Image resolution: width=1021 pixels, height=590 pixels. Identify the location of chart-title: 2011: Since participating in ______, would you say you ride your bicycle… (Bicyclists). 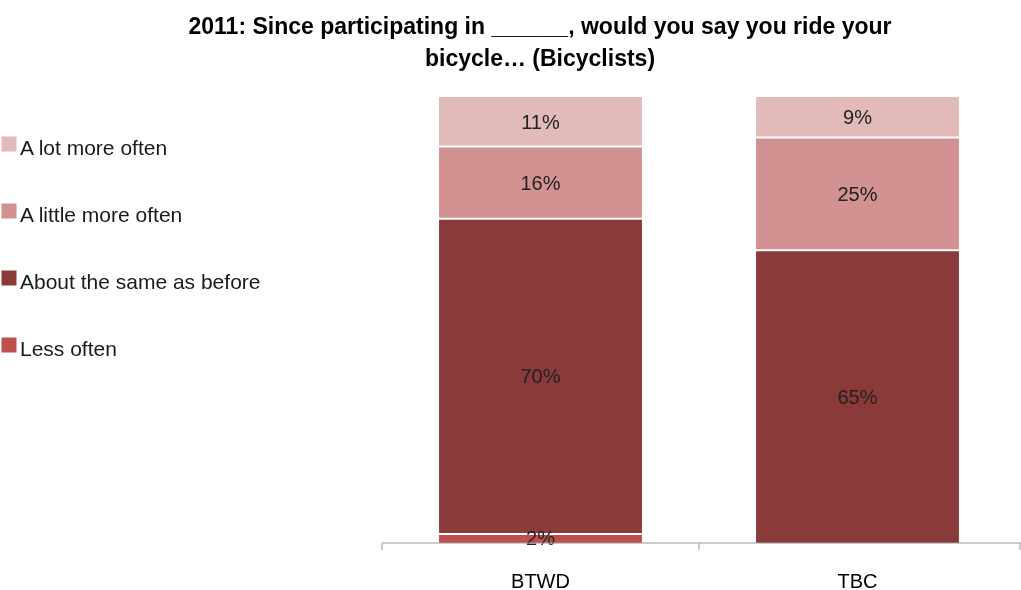
(540, 42).